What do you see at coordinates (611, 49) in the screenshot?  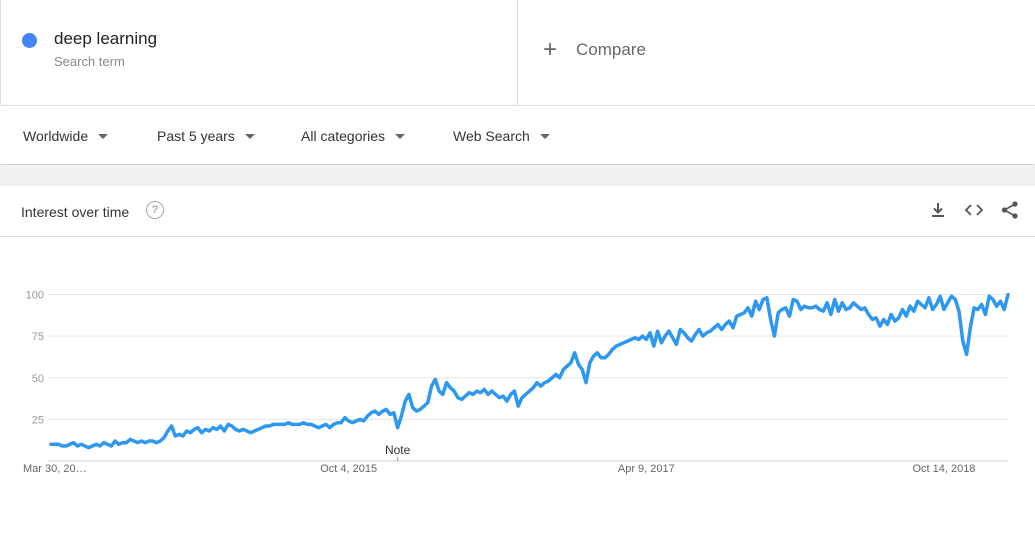 I see `compare-label: Compare` at bounding box center [611, 49].